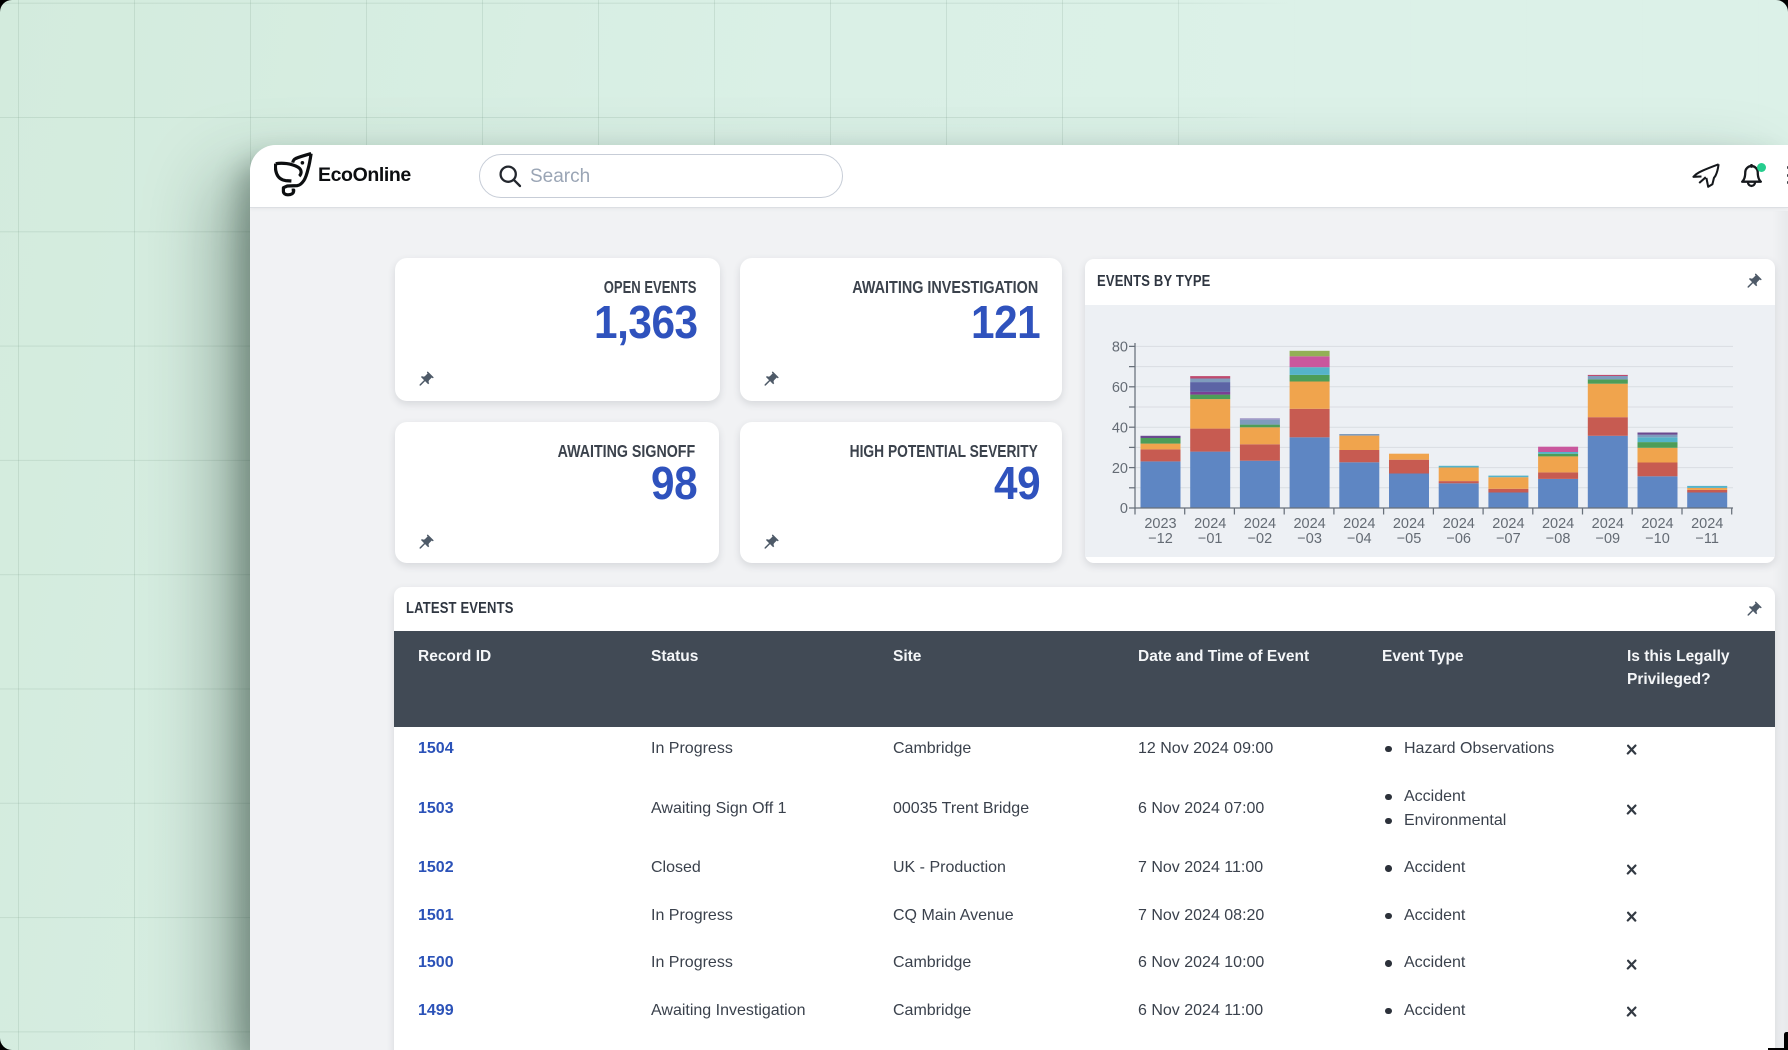 This screenshot has width=1788, height=1050. What do you see at coordinates (1260, 539) in the screenshot?
I see `svg-text: −02` at bounding box center [1260, 539].